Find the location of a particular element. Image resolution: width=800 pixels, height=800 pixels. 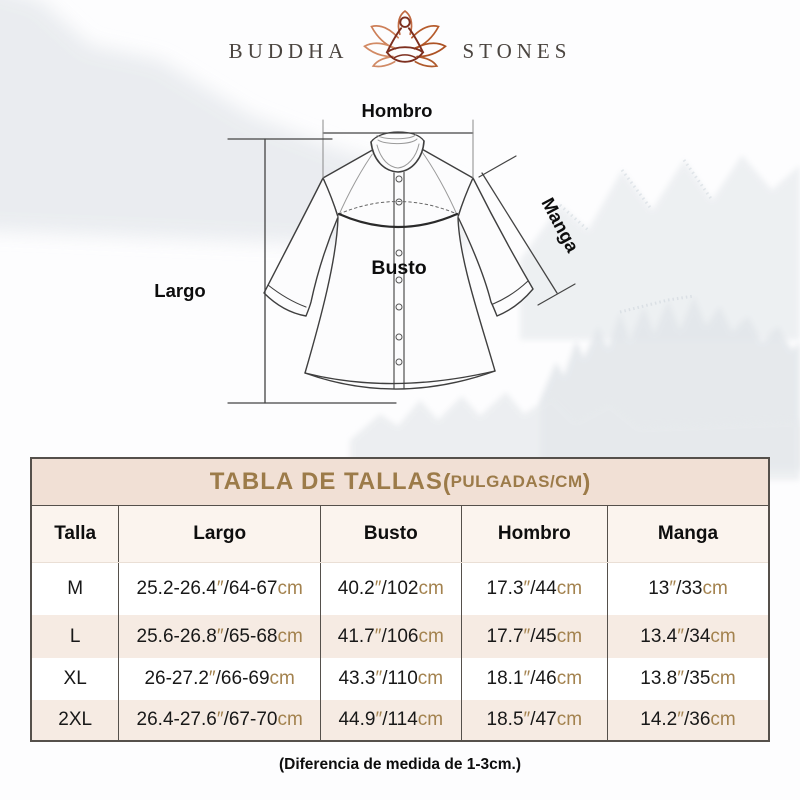

size-chart-title: TABLA DE TALLAS is located at coordinates (326, 481).